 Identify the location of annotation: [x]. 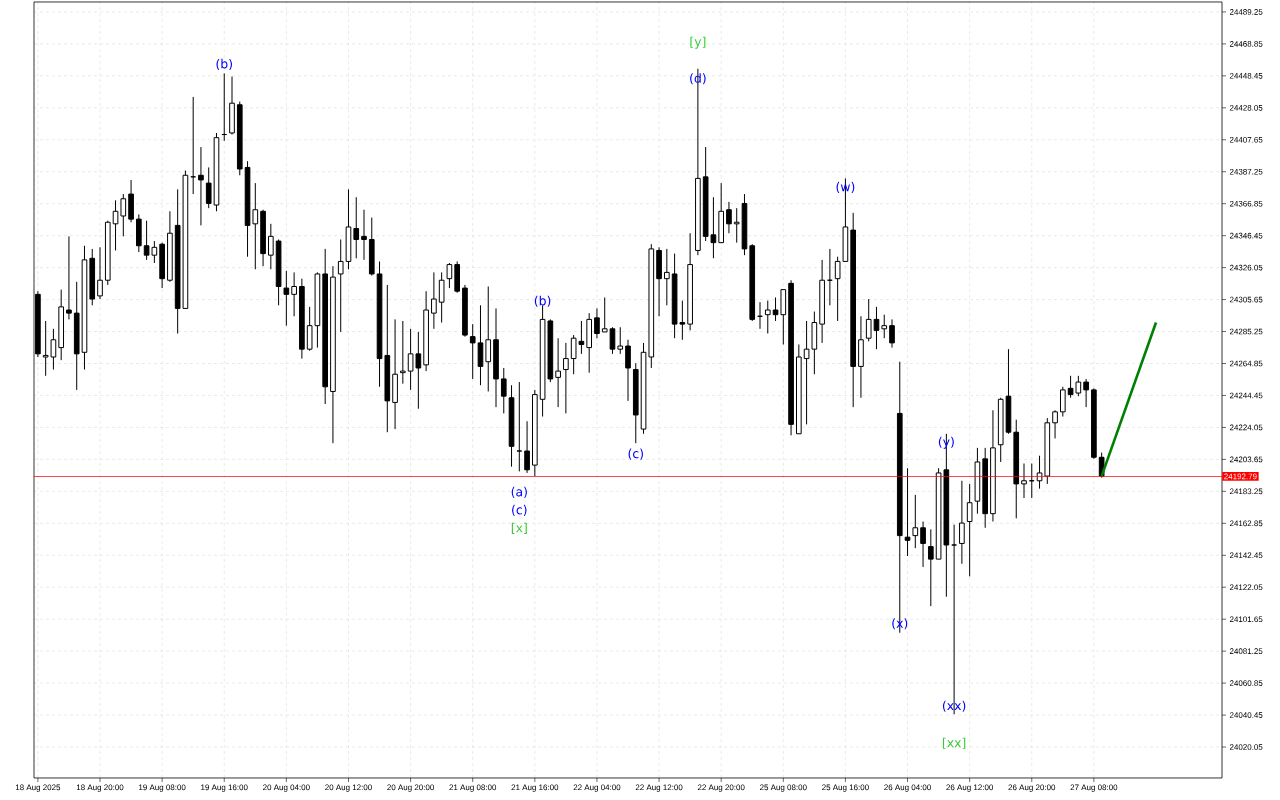
(519, 528).